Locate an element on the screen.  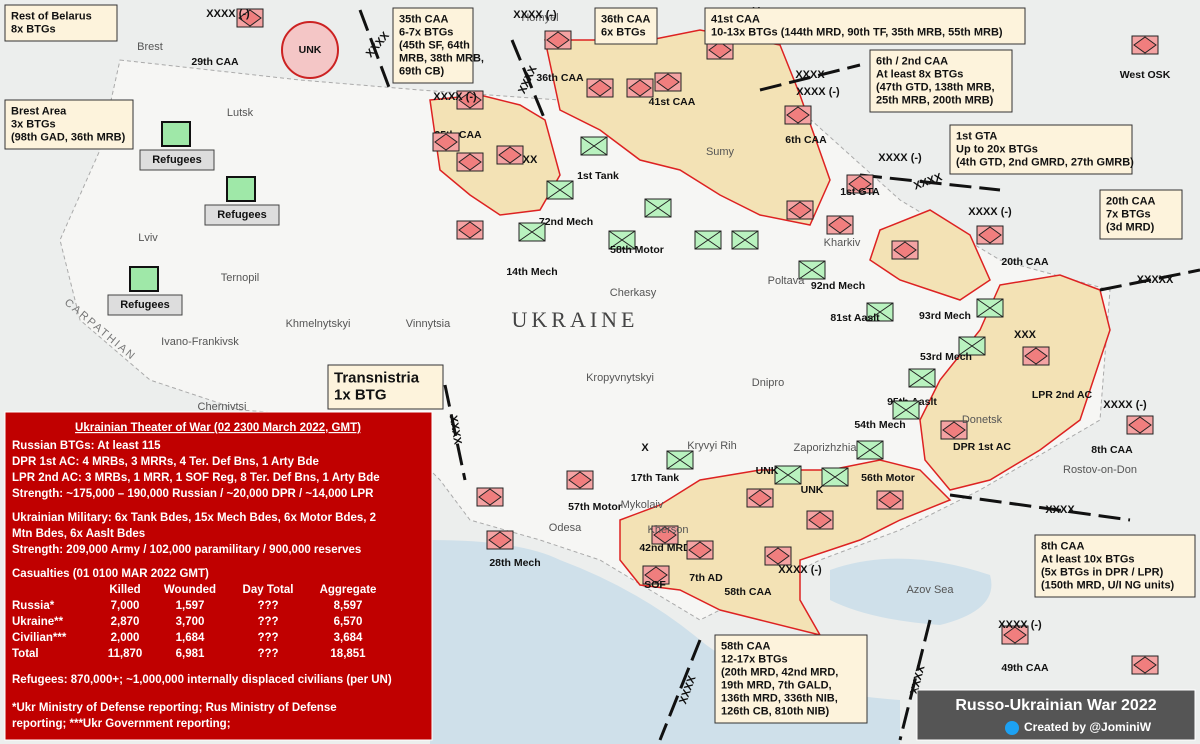
callout-title: 20th CAA is located at coordinates (1131, 201).